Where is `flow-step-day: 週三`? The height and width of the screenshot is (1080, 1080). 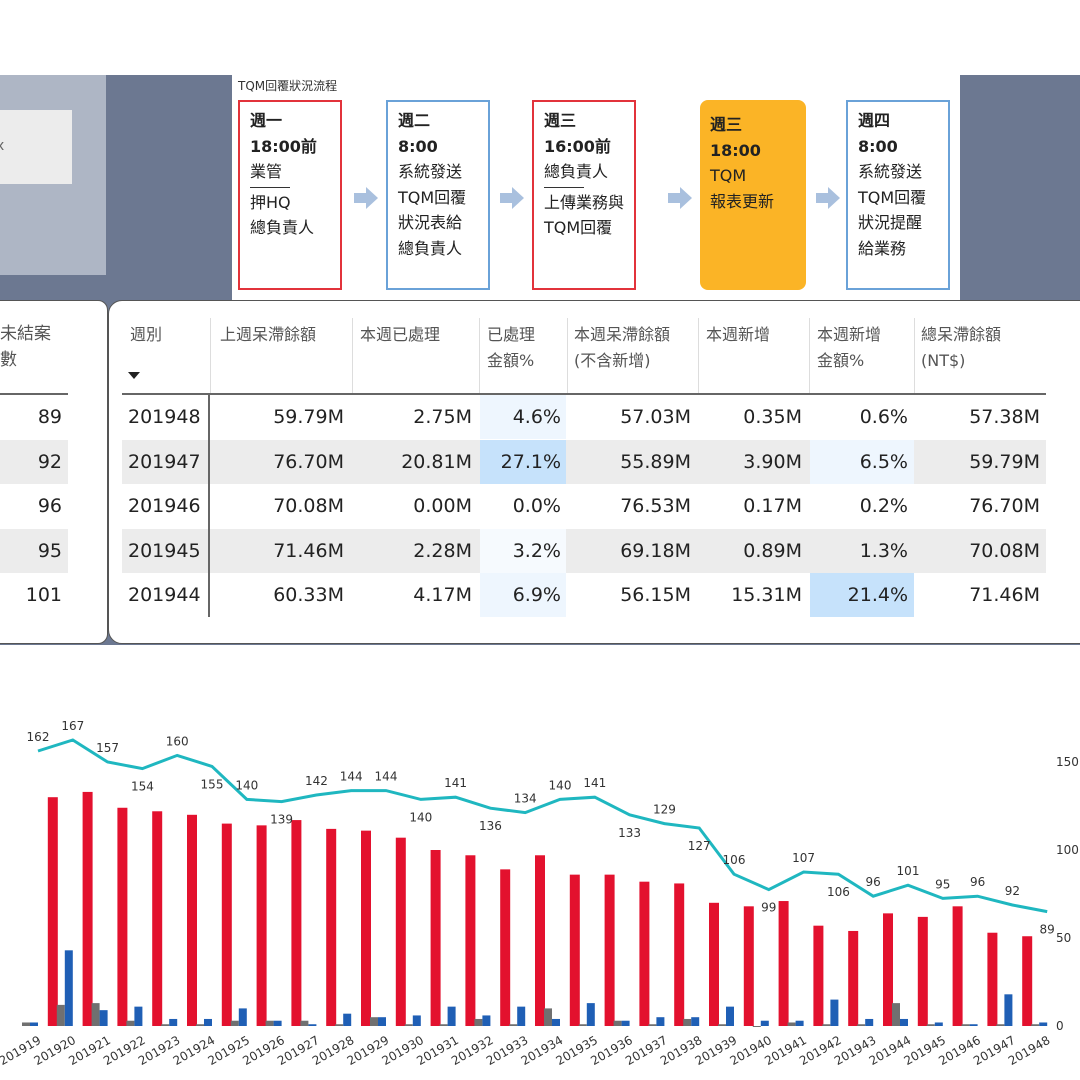
flow-step-day: 週三 is located at coordinates (726, 124).